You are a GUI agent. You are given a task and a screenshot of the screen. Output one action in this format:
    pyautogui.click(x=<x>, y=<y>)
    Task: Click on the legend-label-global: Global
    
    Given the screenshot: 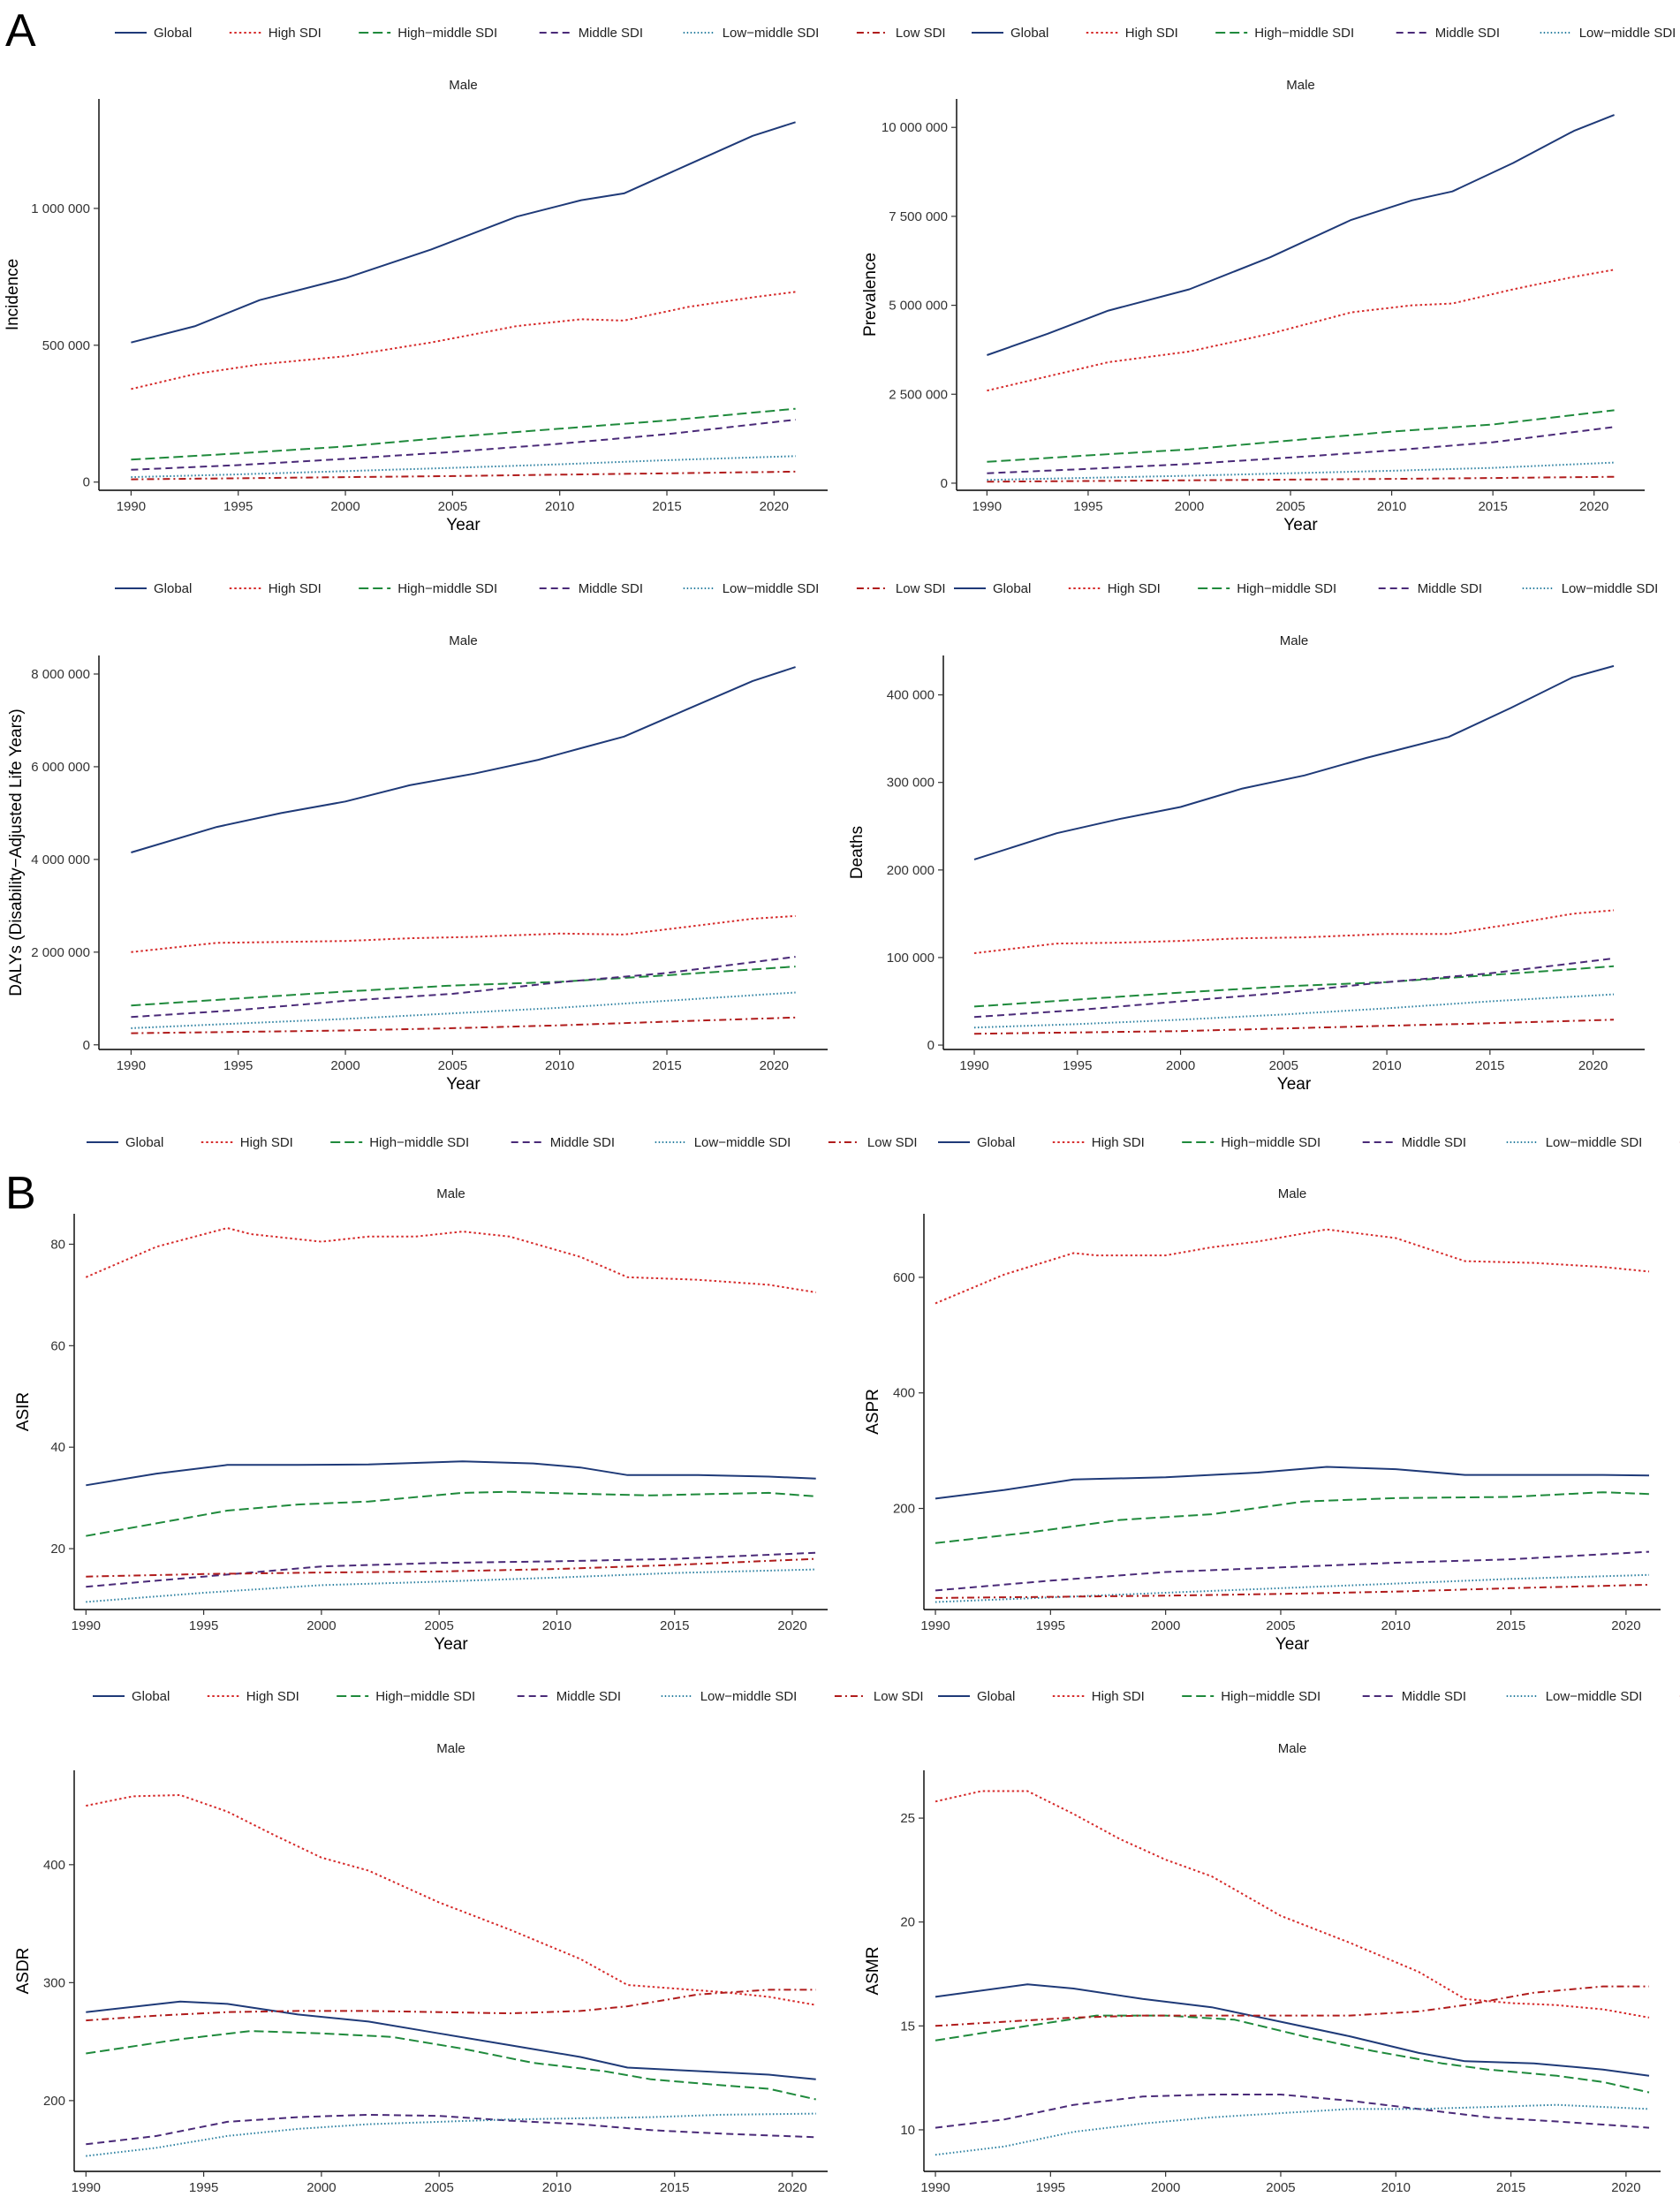 What is the action you would take?
    pyautogui.click(x=151, y=1696)
    